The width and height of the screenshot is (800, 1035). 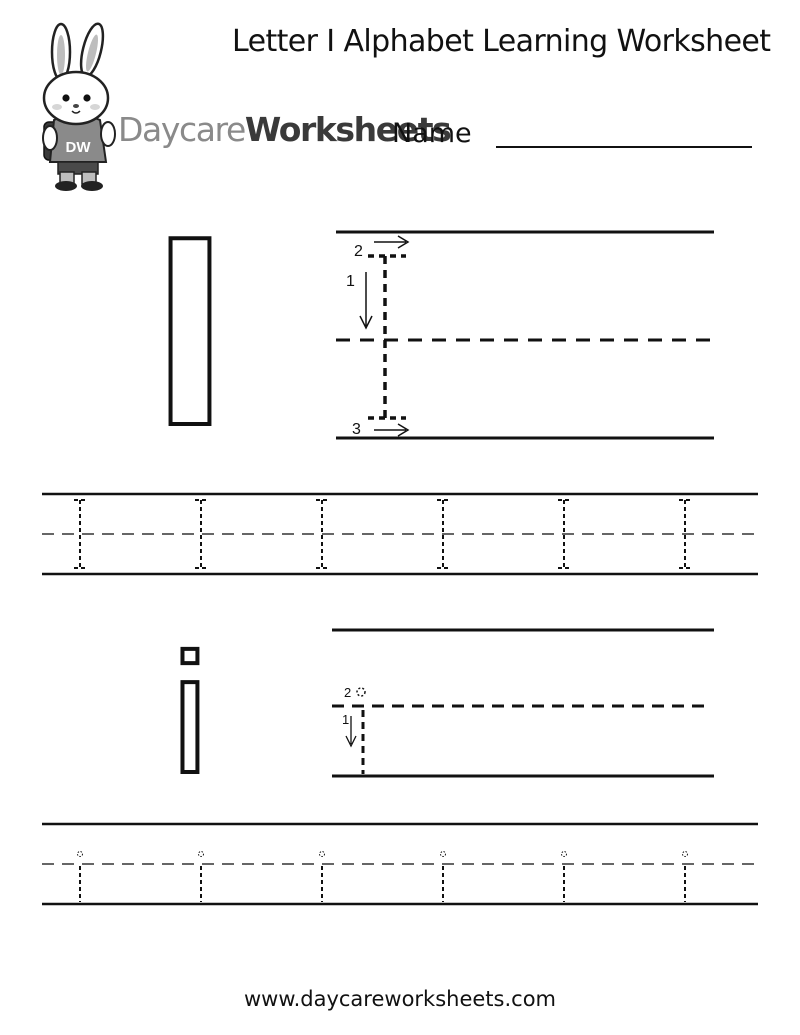 I want to click on footer-url: www.daycareworksheets.com, so click(x=400, y=999).